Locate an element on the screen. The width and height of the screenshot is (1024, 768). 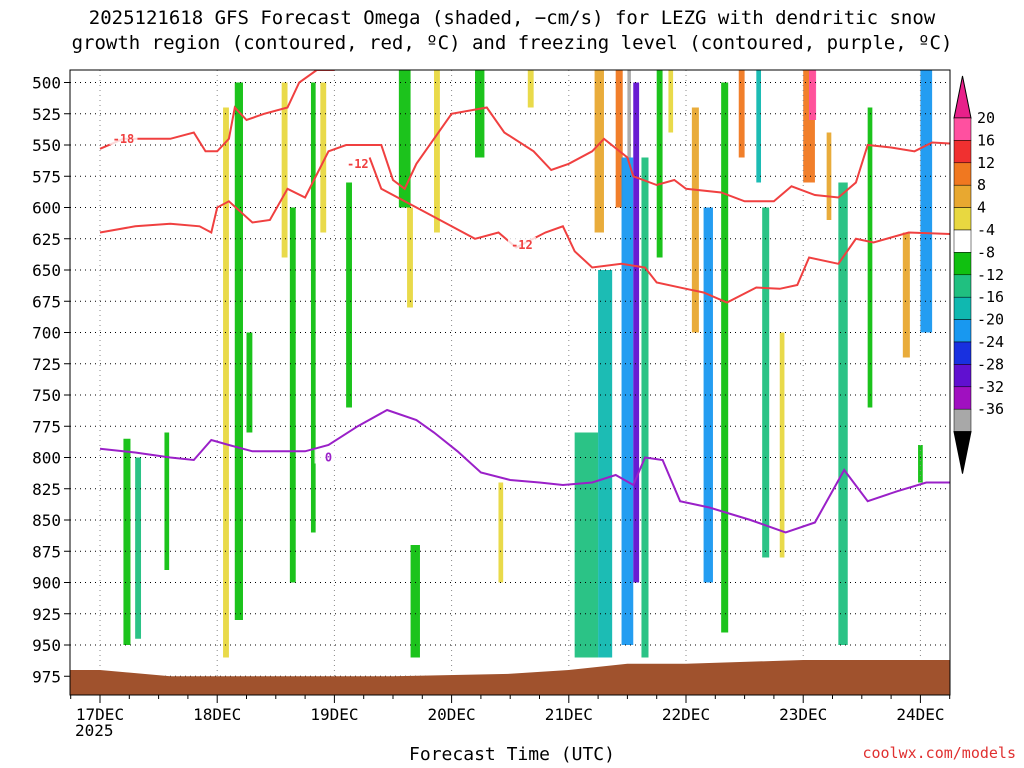
x-tick-label-18DEC: 18DEC is located at coordinates (217, 714).